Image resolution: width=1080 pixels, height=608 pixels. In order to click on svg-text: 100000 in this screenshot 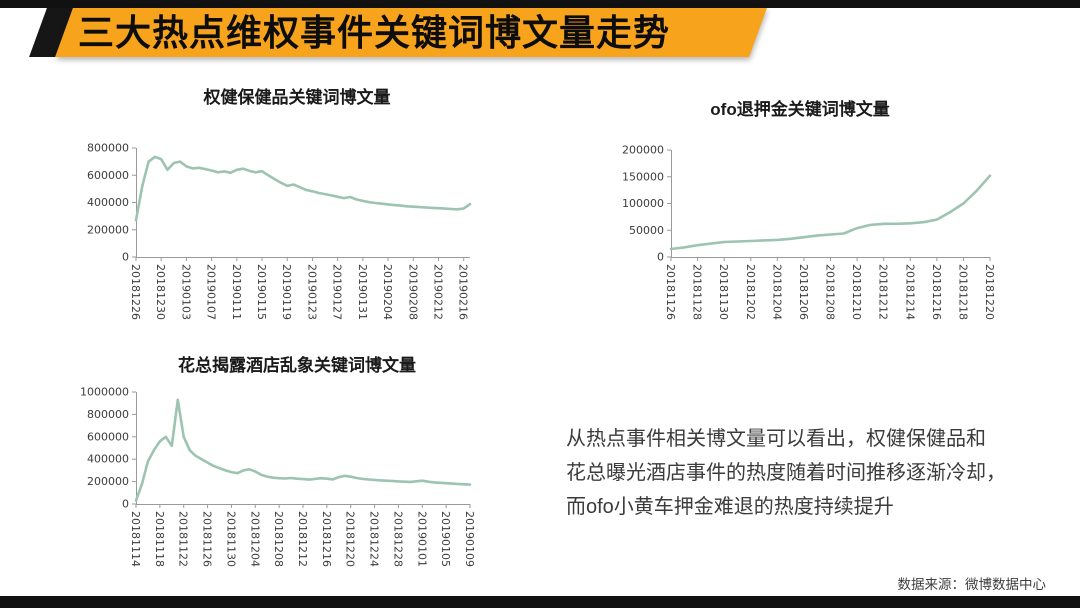, I will do `click(643, 203)`.